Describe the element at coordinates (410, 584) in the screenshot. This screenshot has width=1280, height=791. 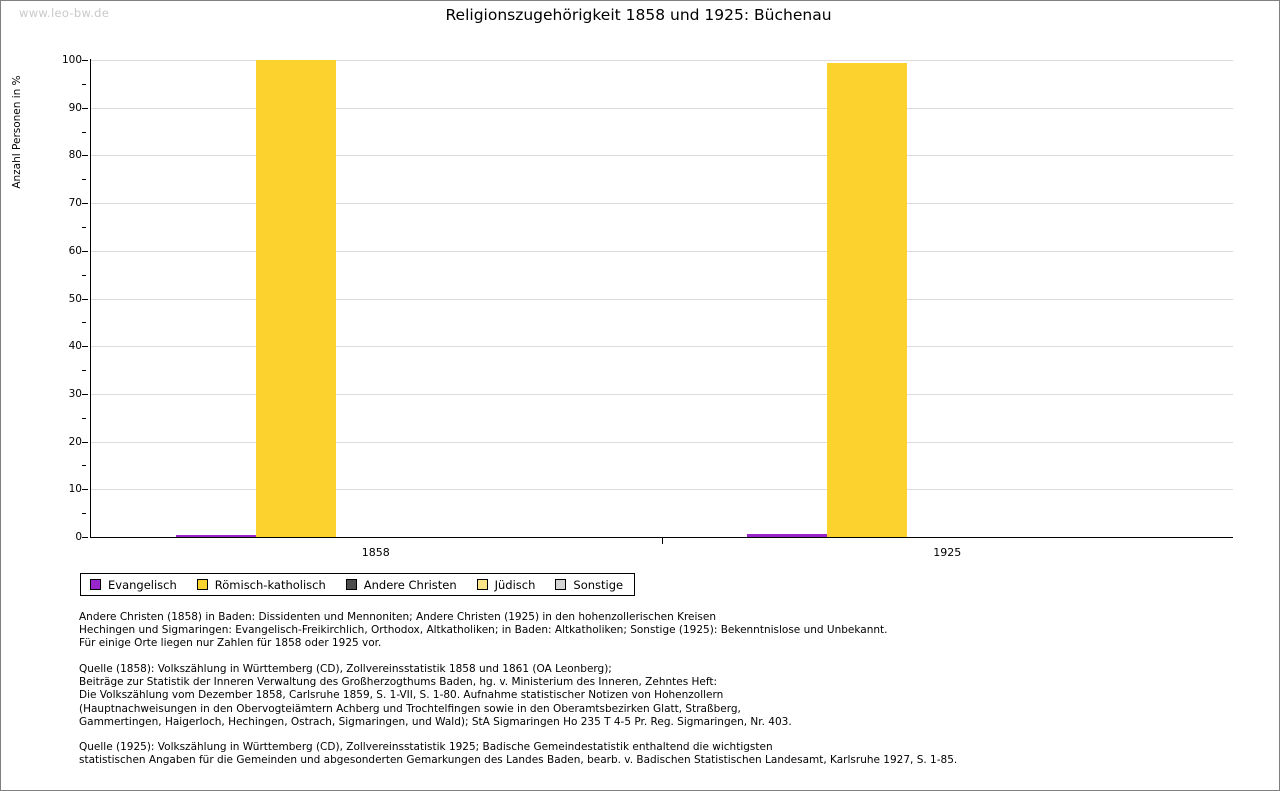
I see `legend-label: Andere Christen` at that location.